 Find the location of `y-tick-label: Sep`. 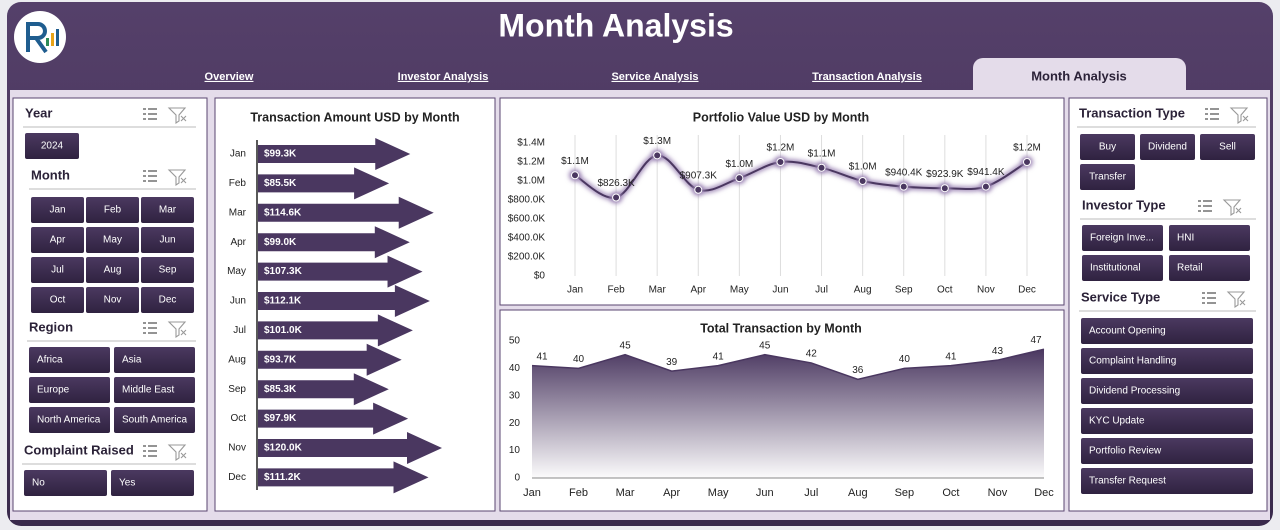

y-tick-label: Sep is located at coordinates (237, 389).